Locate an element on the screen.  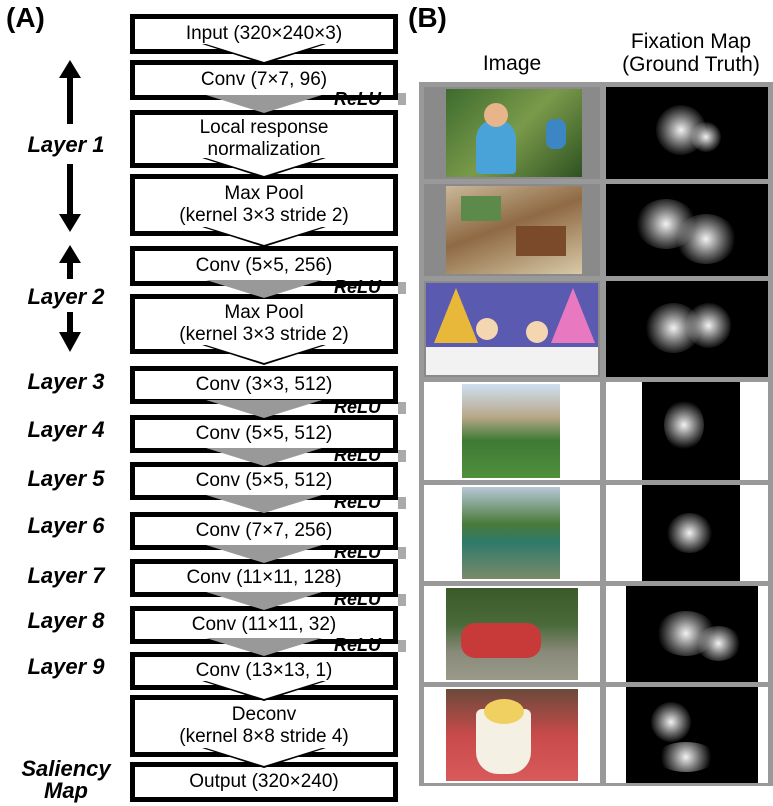
row5-photo is located at coordinates (511, 533).